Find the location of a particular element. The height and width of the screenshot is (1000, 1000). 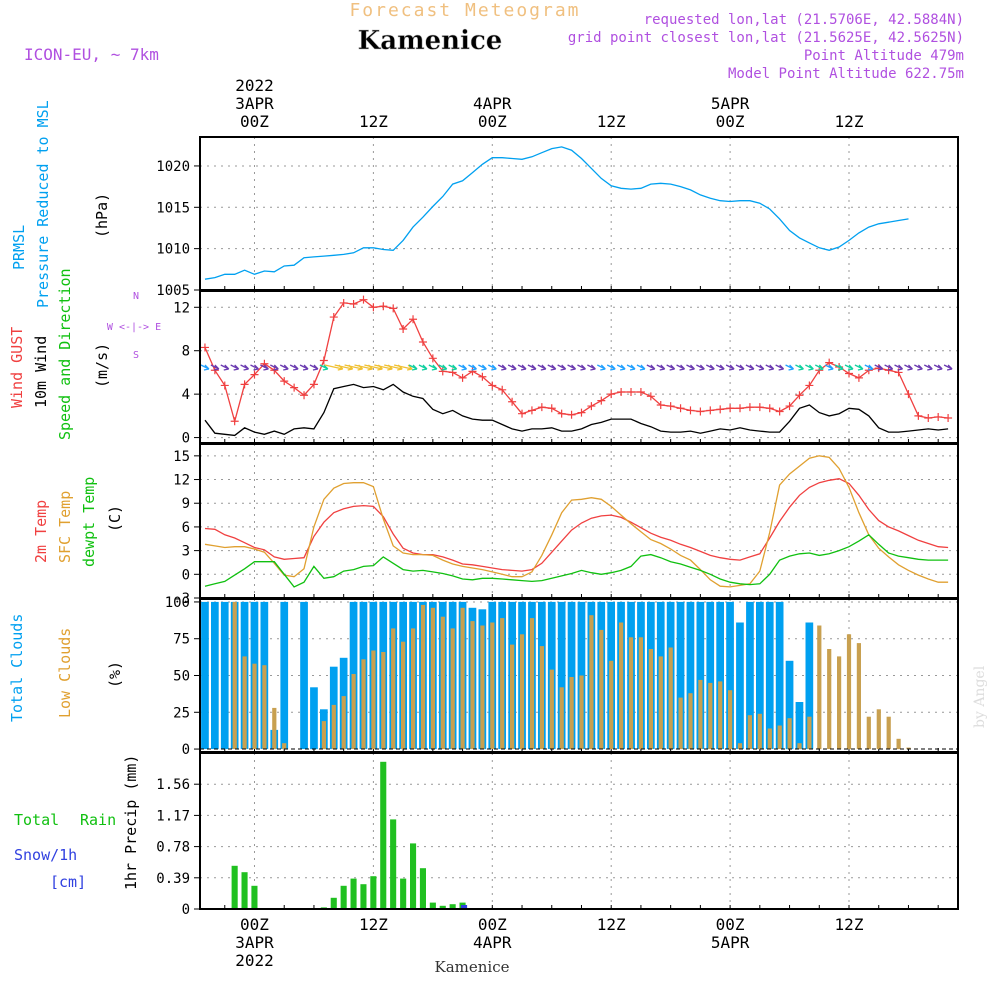

clouds-ytick-label: 100 is located at coordinates (177, 603).